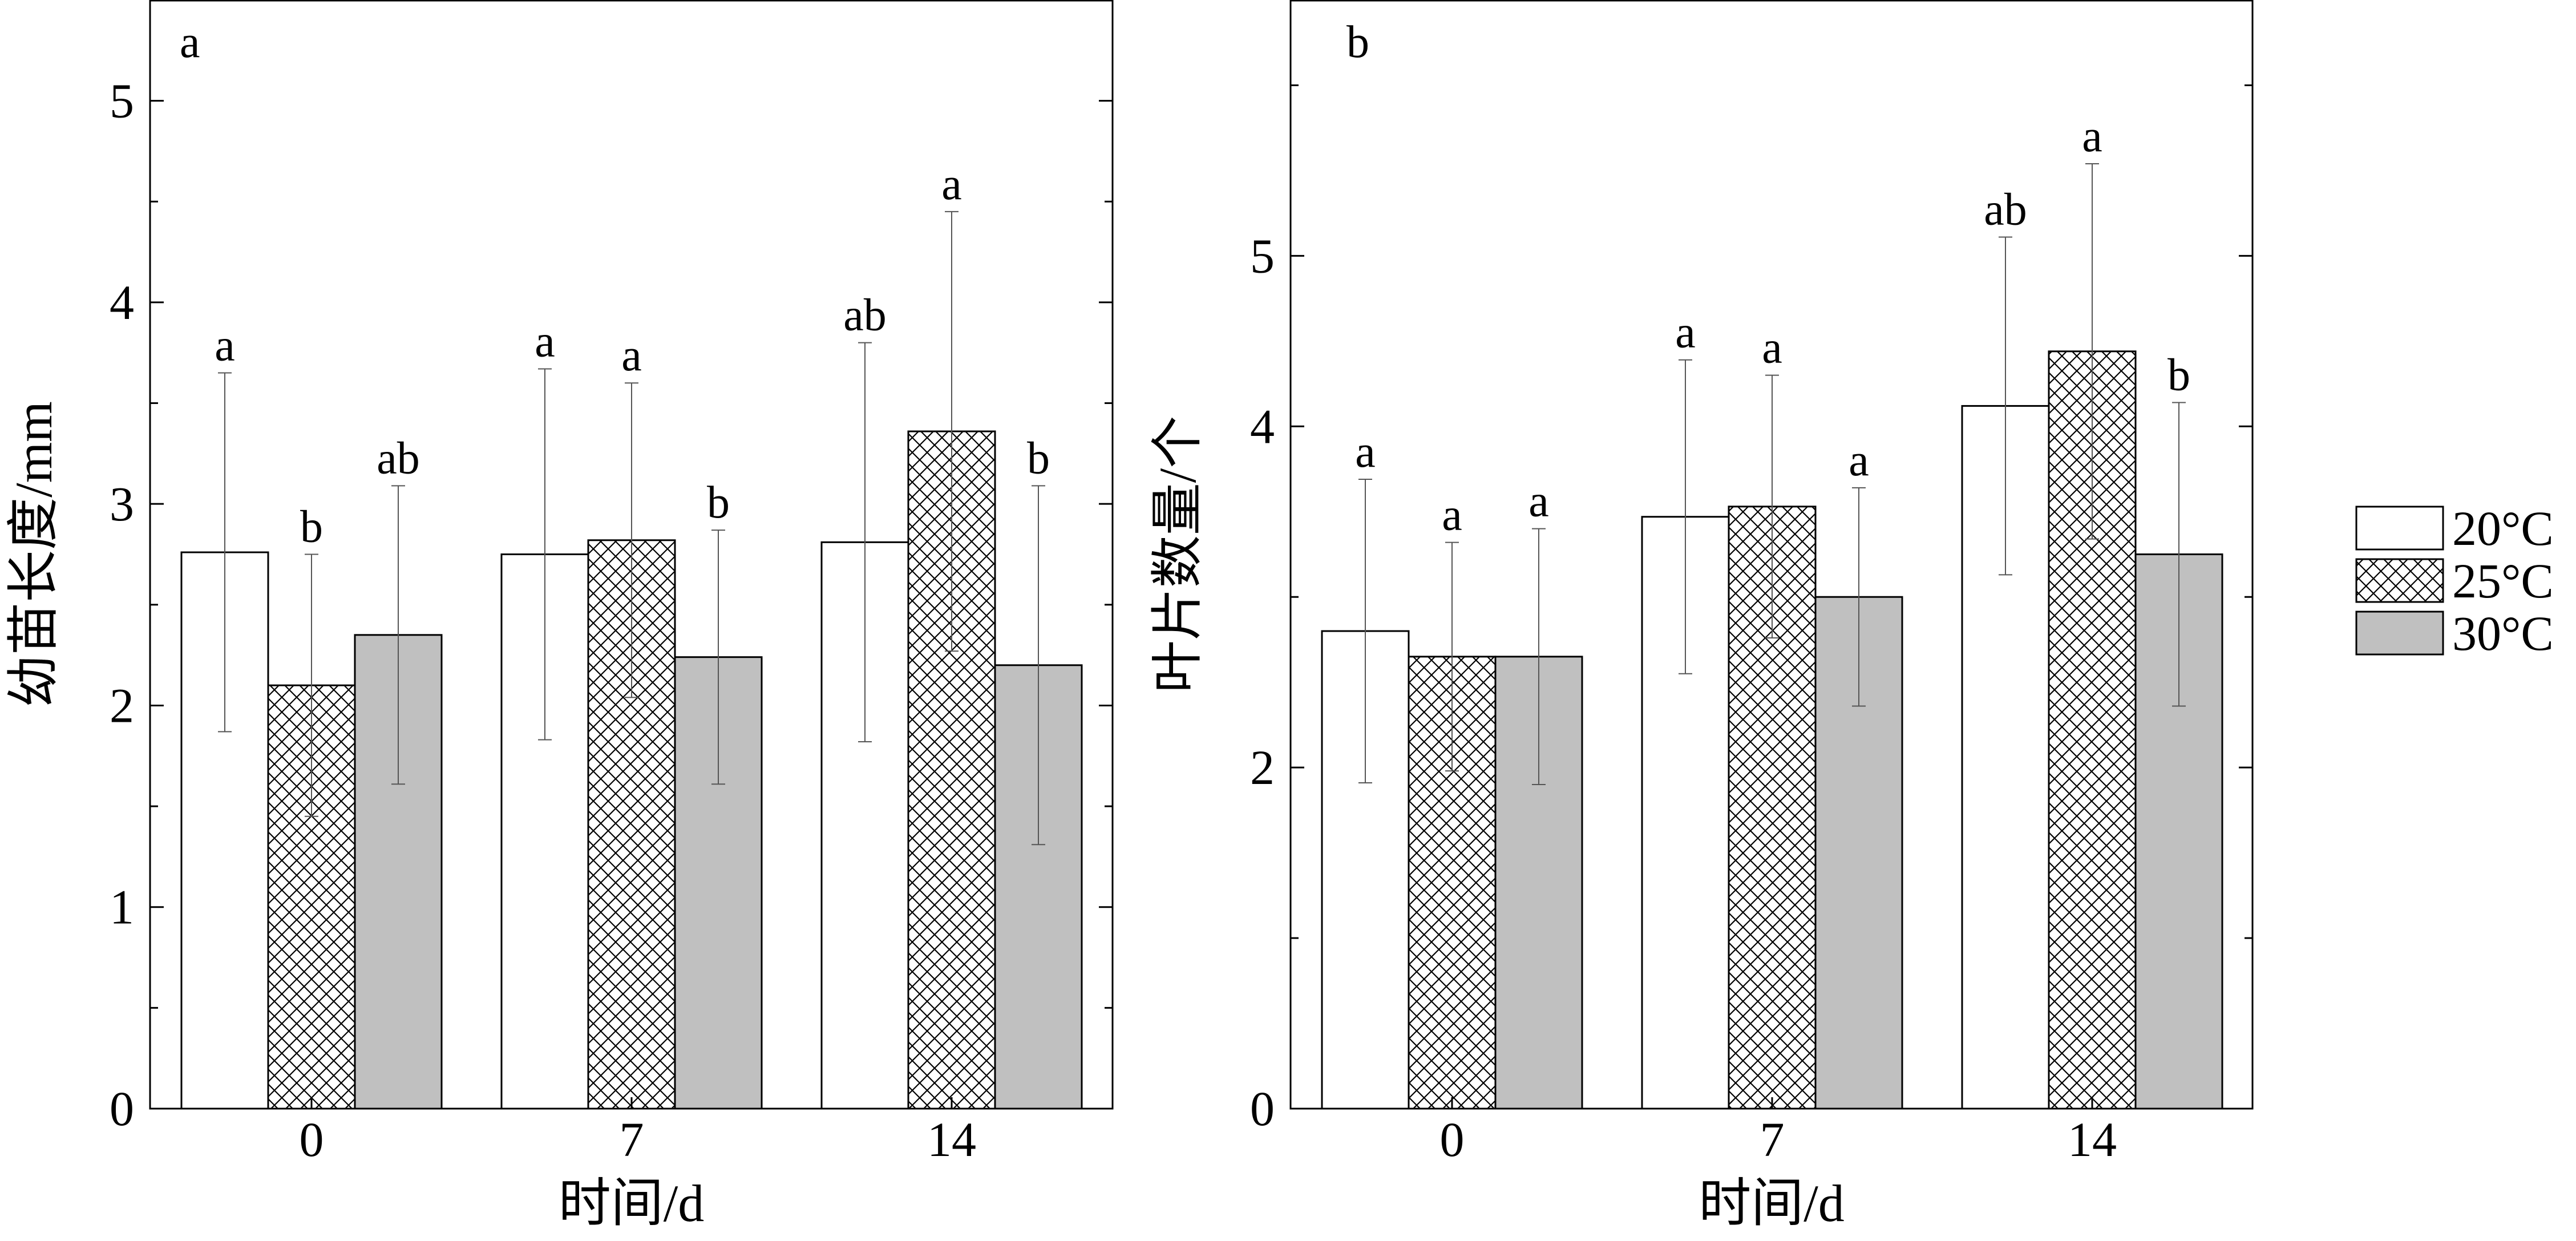 This screenshot has width=2576, height=1241. What do you see at coordinates (34, 554) in the screenshot?
I see `y-axis-title: 幼苗长度/mm` at bounding box center [34, 554].